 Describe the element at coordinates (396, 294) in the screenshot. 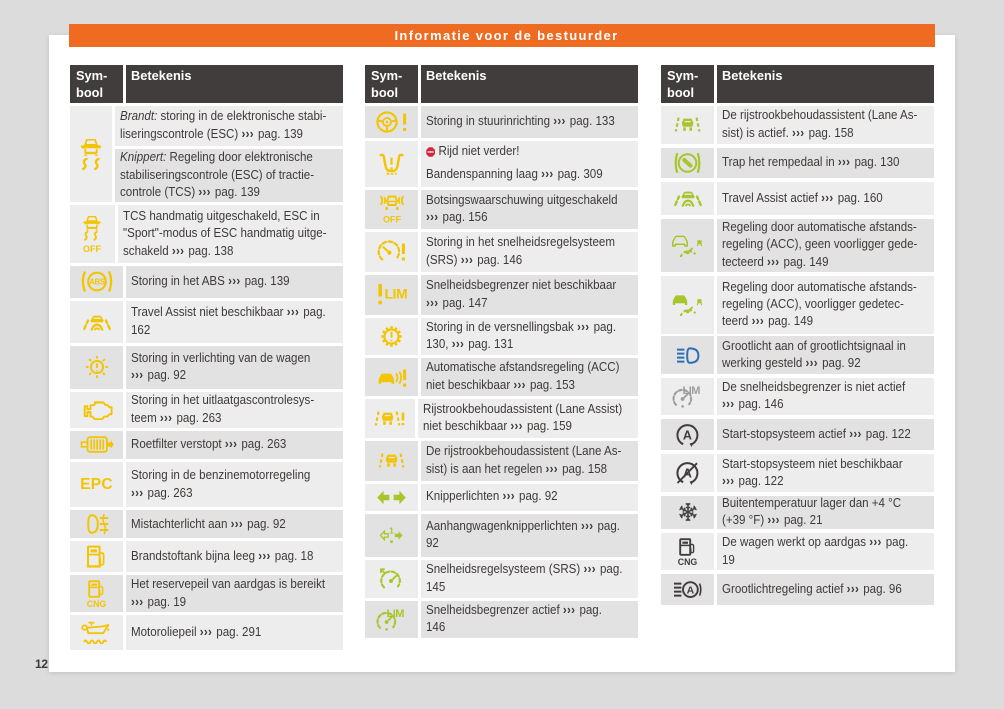

I see `svg-text: LIM` at that location.